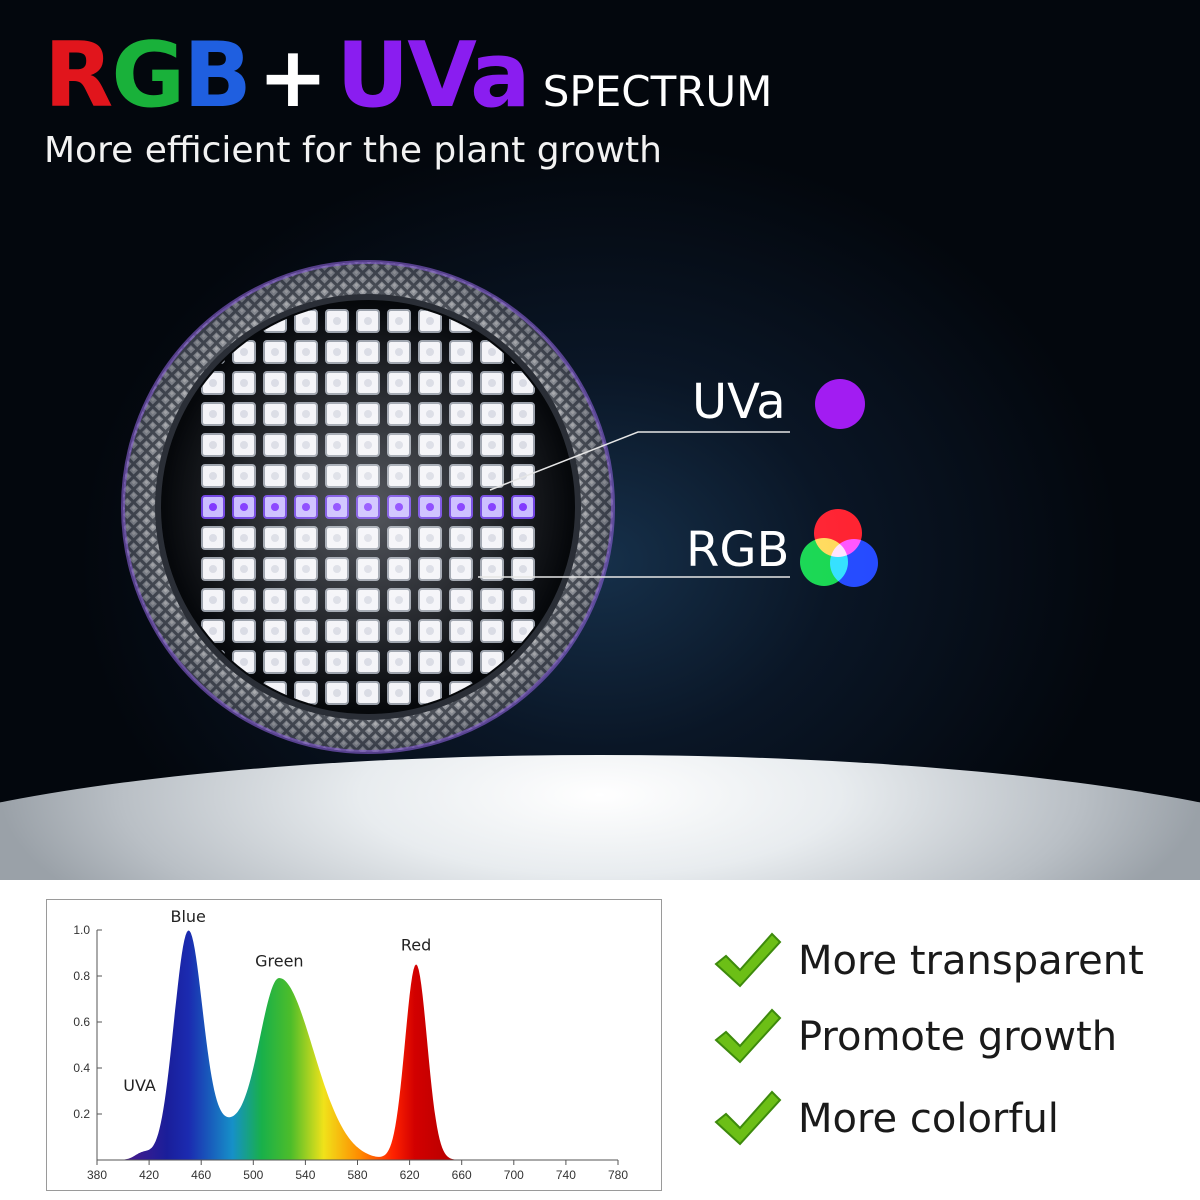 The image size is (1200, 1200). I want to click on title-letter-b: B, so click(217, 75).